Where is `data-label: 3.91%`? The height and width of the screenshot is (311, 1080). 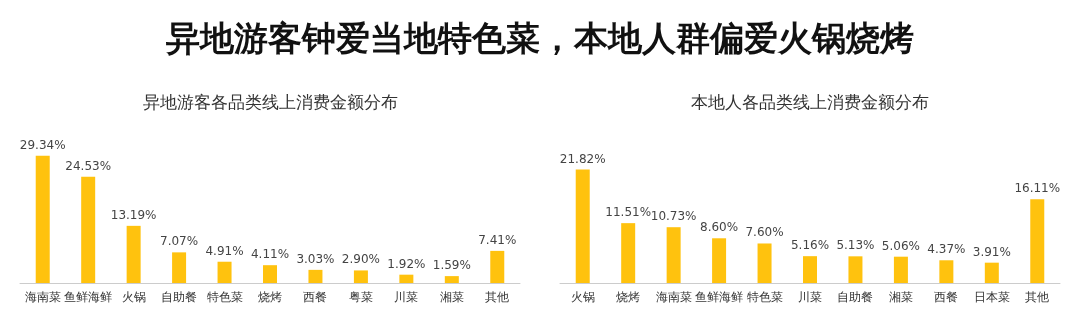 data-label: 3.91% is located at coordinates (991, 251).